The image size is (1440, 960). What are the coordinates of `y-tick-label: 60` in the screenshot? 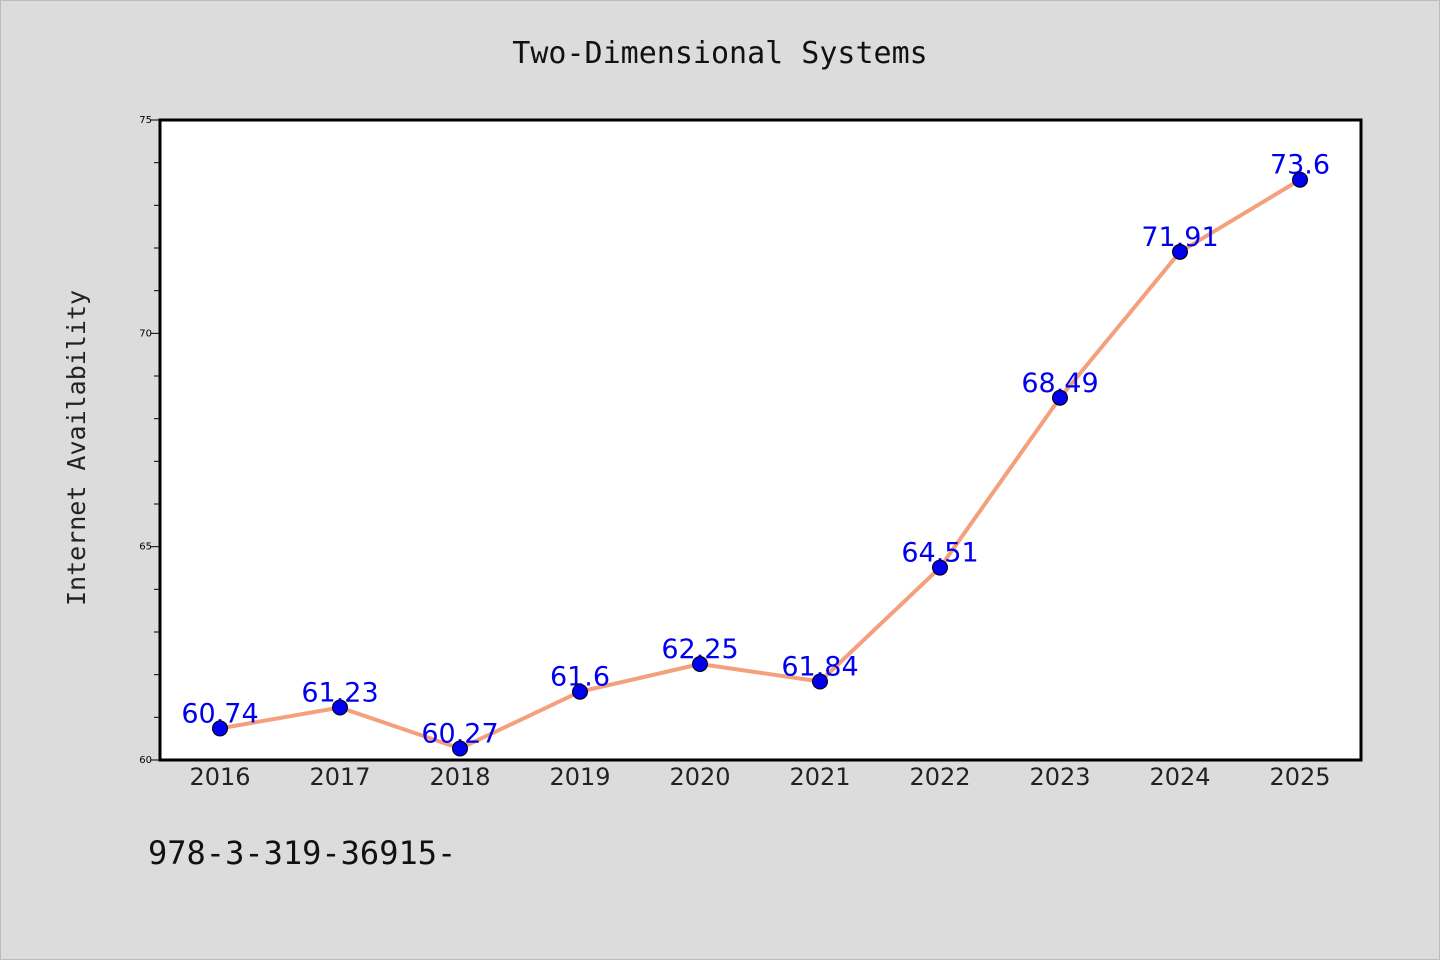 It's located at (145, 760).